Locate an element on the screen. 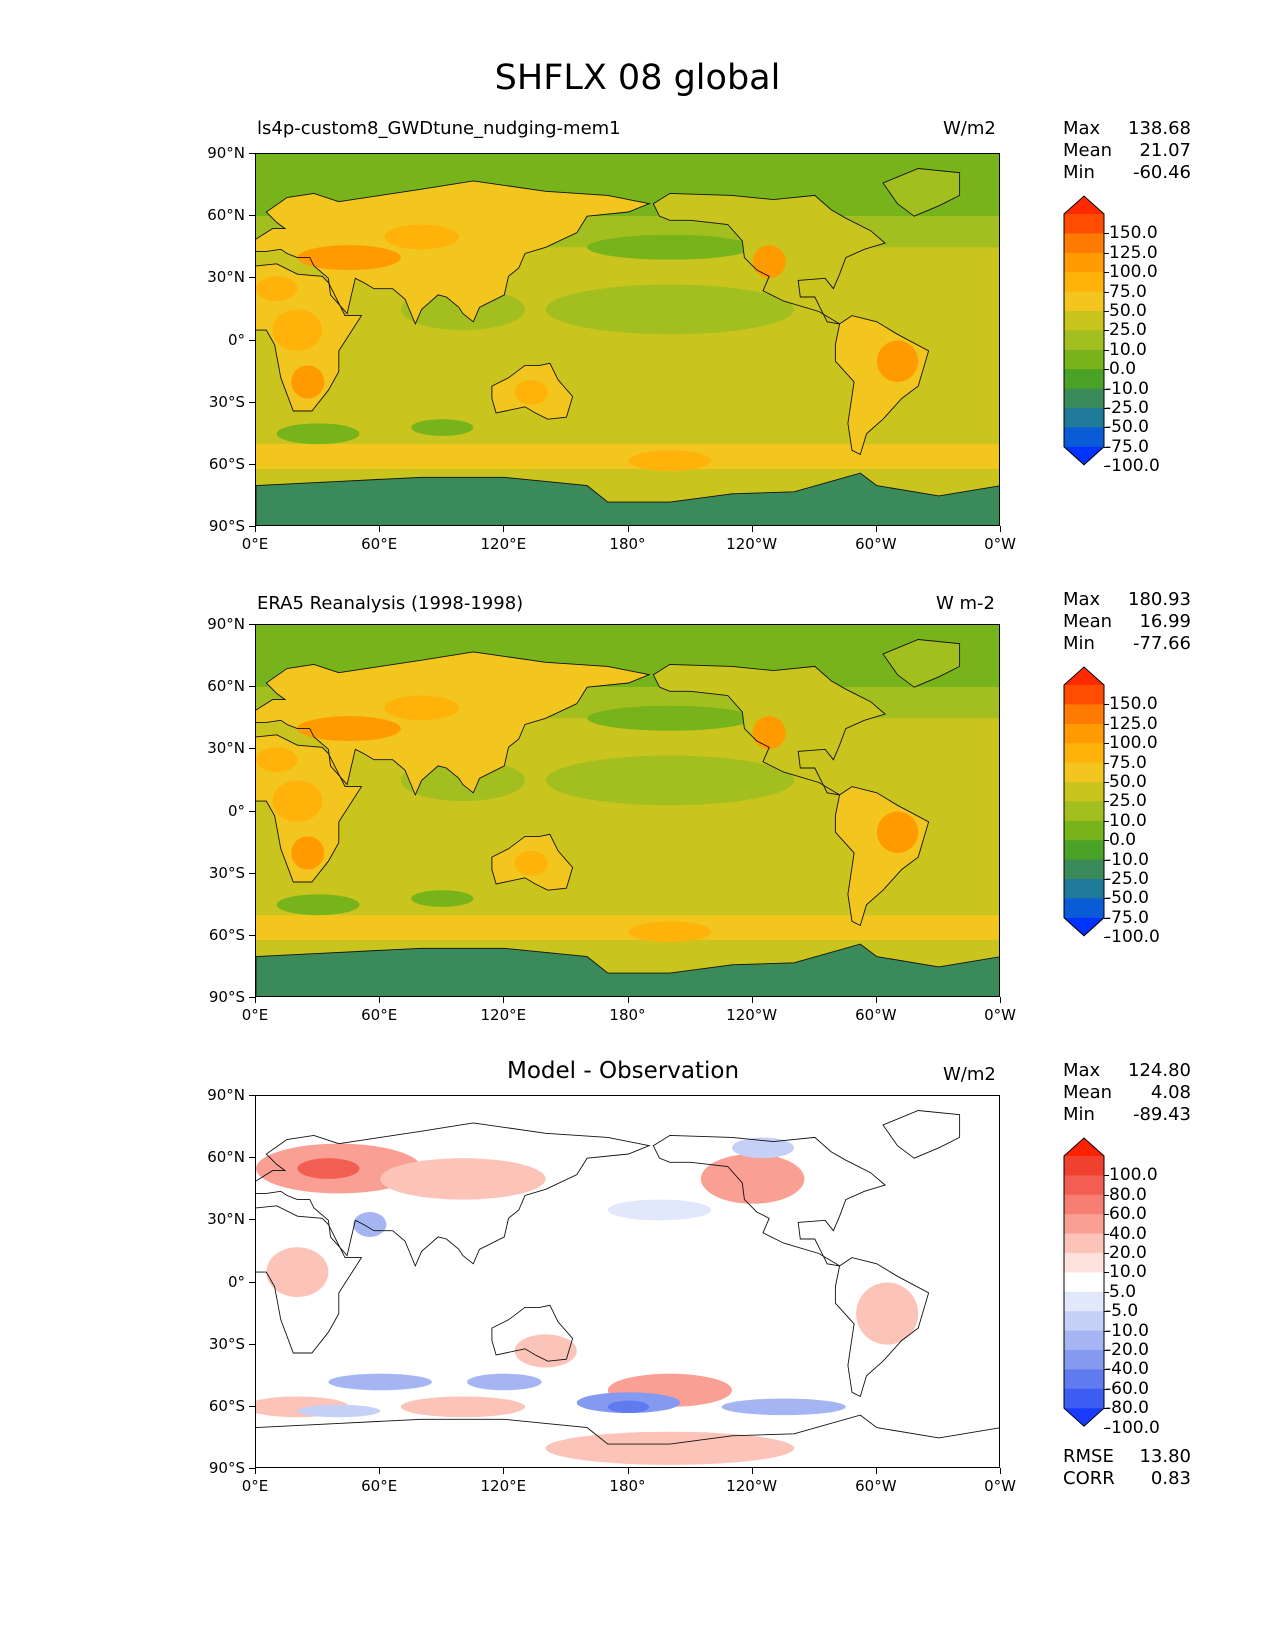 Image resolution: width=1275 pixels, height=1650 pixels. figure-title: SHFLX 08 global is located at coordinates (637, 78).